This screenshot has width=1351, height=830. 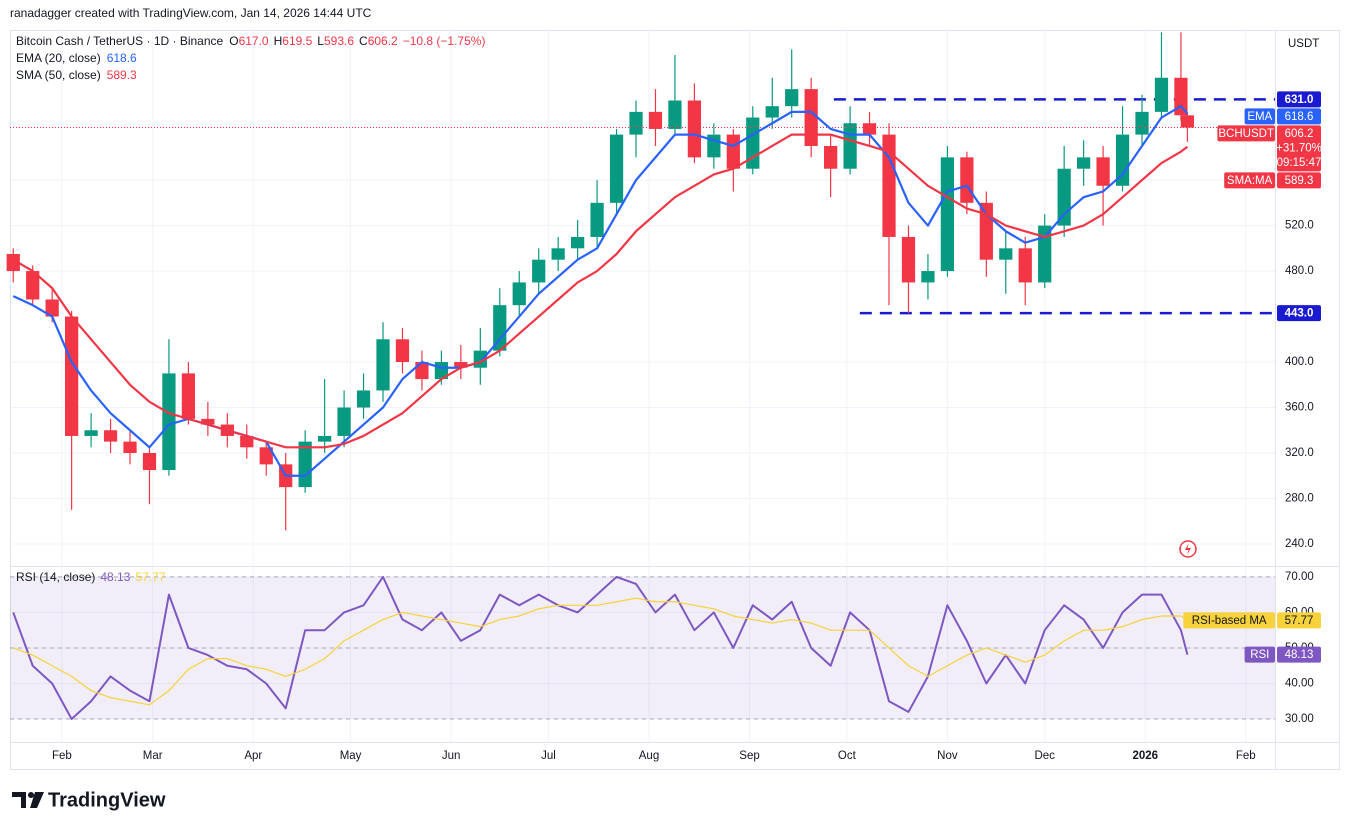 I want to click on legend-value: 57.77, so click(x=150, y=577).